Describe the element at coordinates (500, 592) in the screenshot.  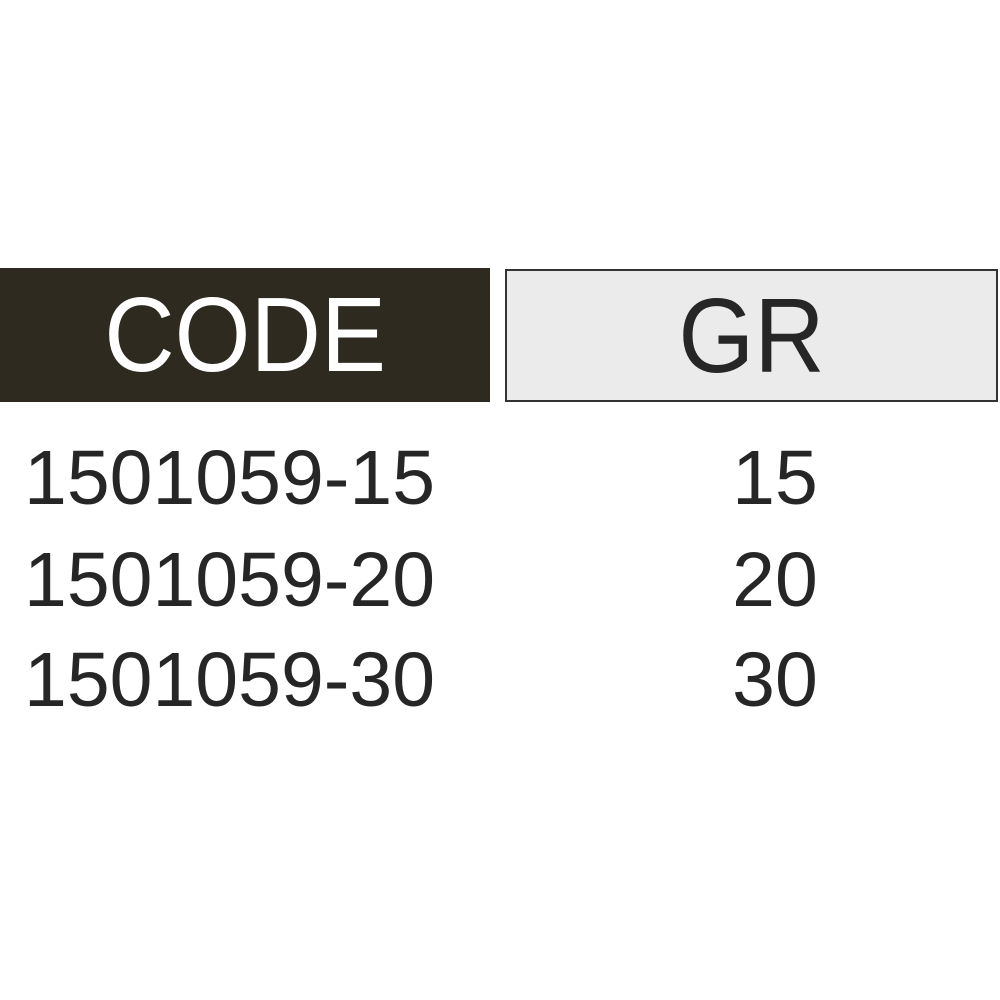
I see `table-row: 1501059-20 20` at that location.